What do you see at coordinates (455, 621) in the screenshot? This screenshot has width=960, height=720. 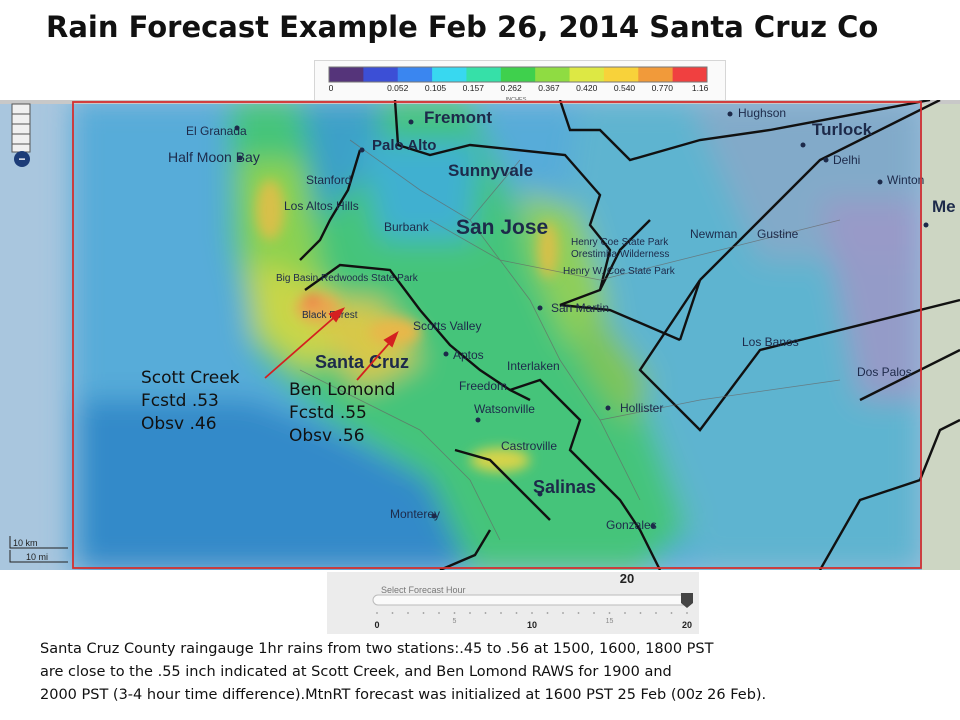 I see `slider-tick-label: 5` at bounding box center [455, 621].